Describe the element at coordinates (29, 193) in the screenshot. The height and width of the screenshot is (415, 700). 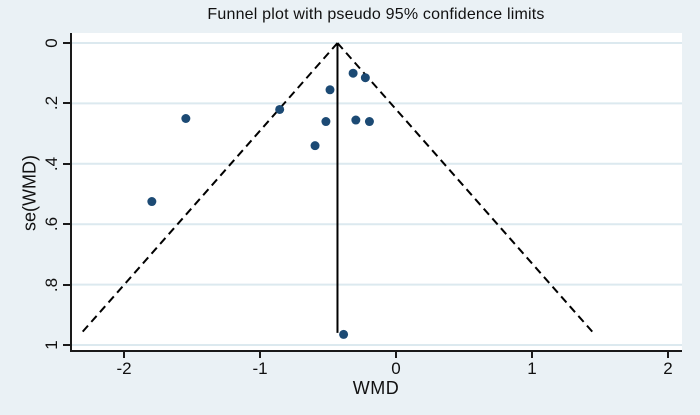
I see `y-axis-title: se(WMD)` at that location.